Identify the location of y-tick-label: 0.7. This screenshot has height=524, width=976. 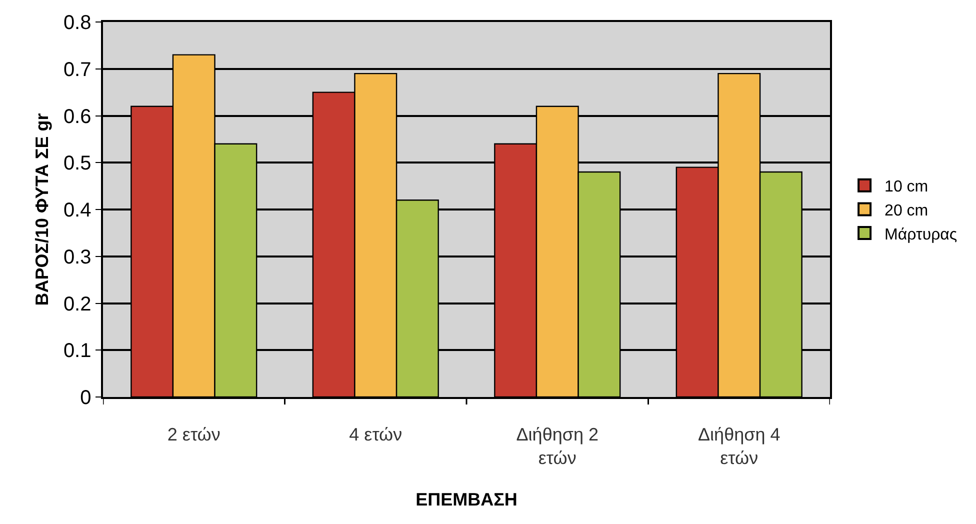
(77, 69).